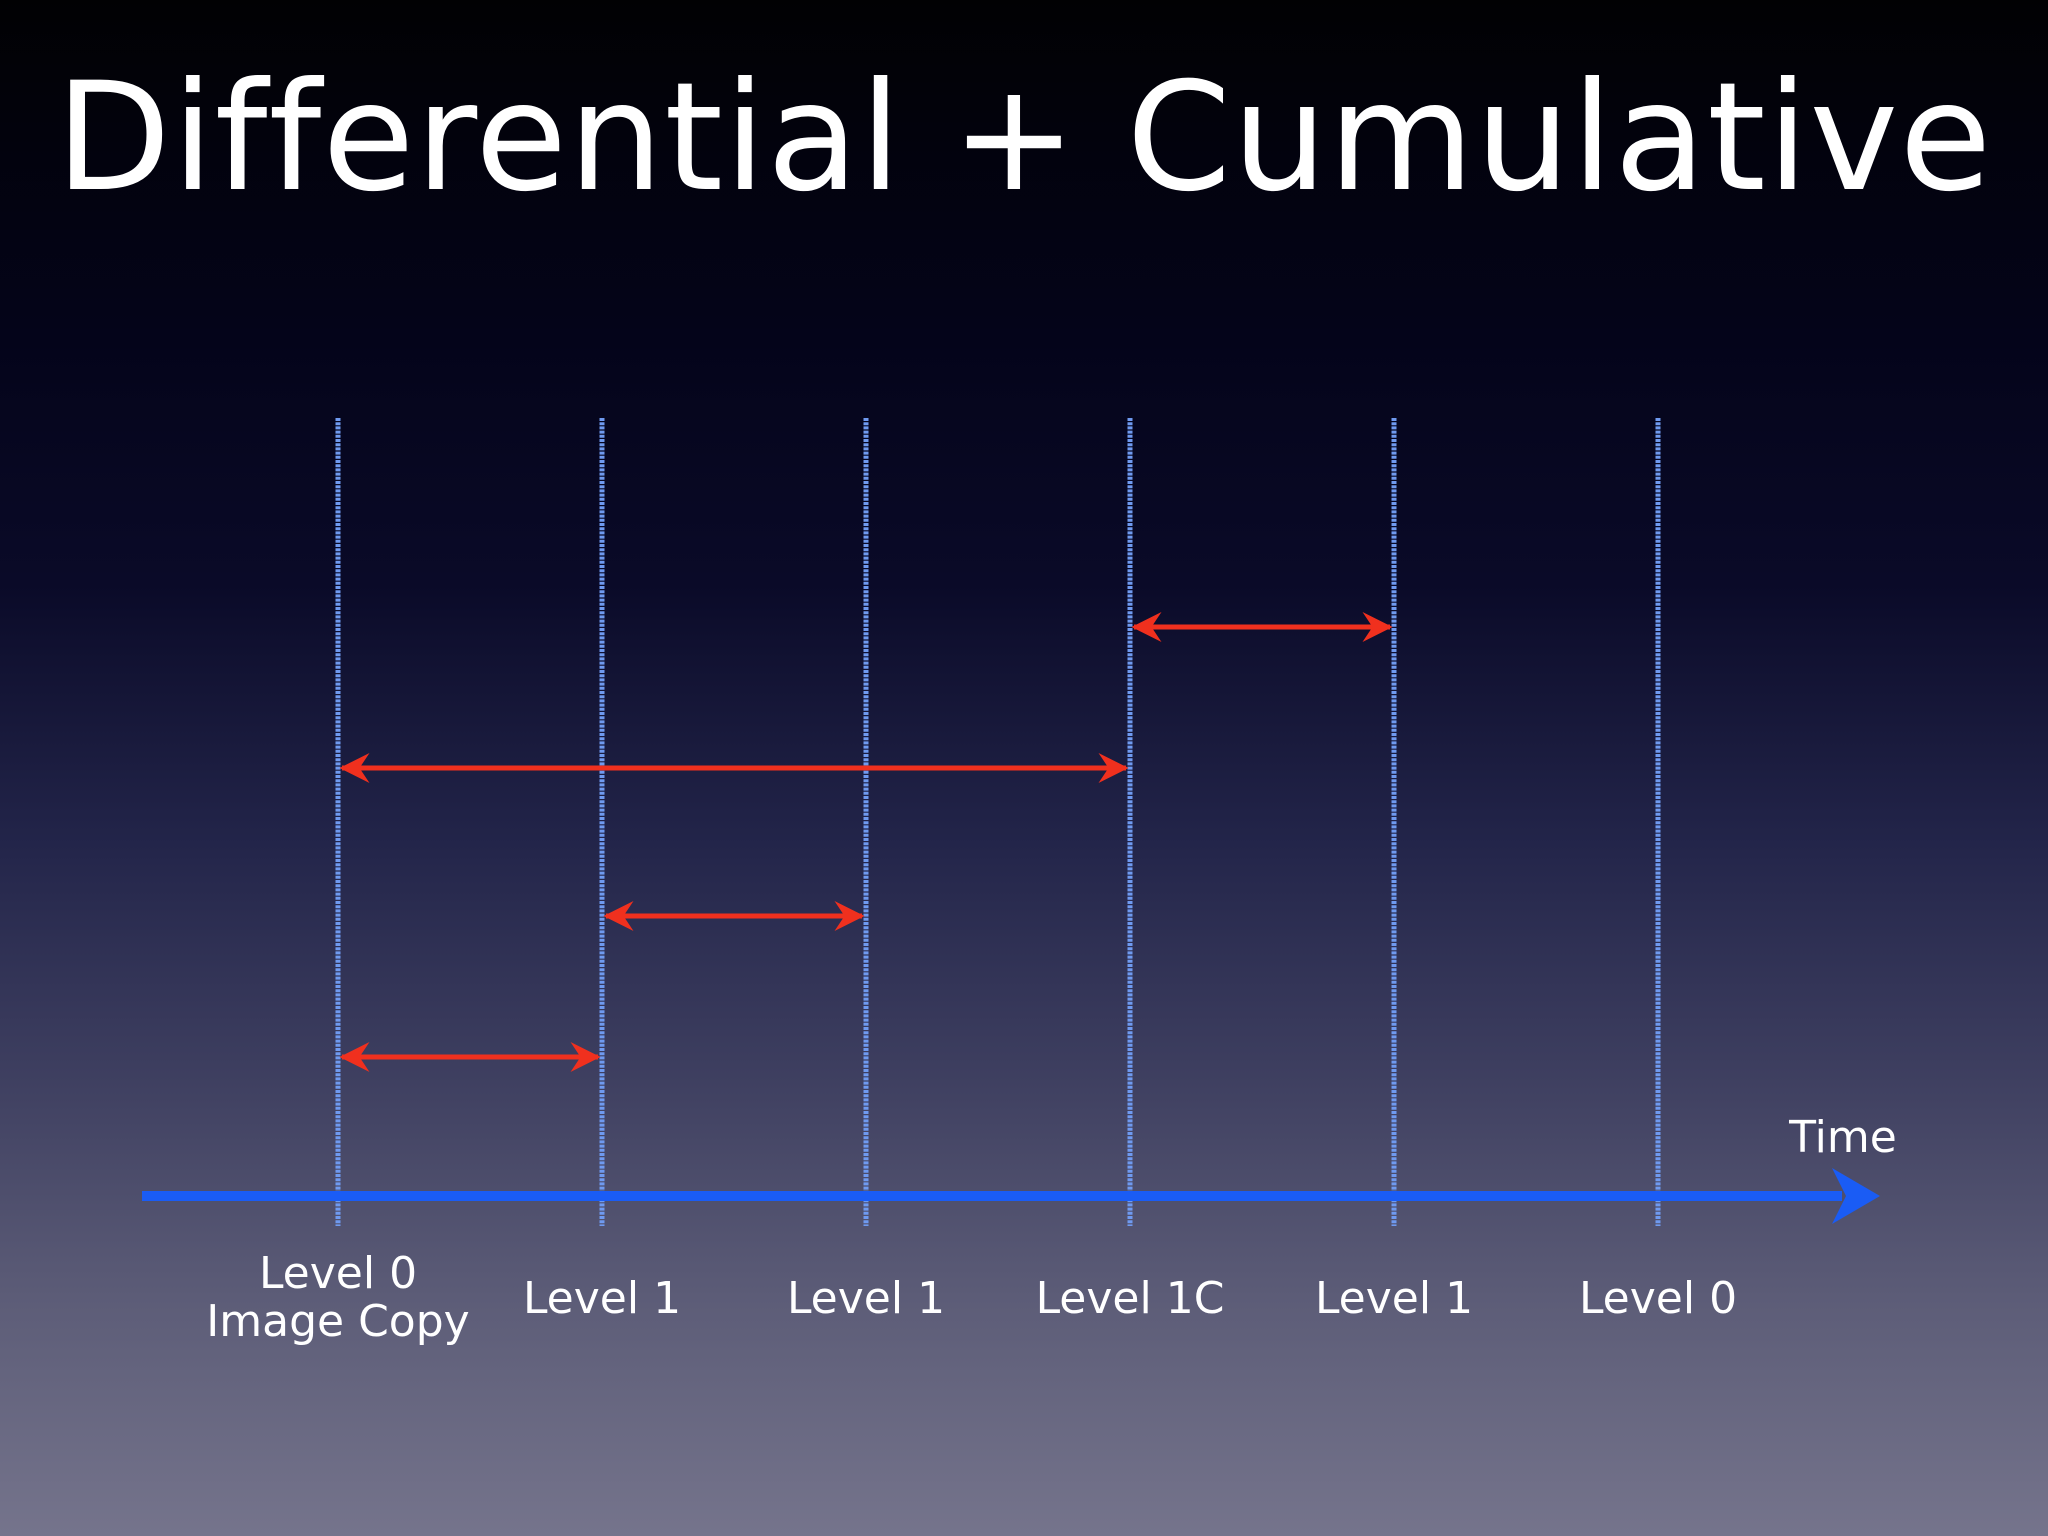 The width and height of the screenshot is (2048, 1536). Describe the element at coordinates (866, 1298) in the screenshot. I see `marker-label-3-line-1: Level 1` at that location.